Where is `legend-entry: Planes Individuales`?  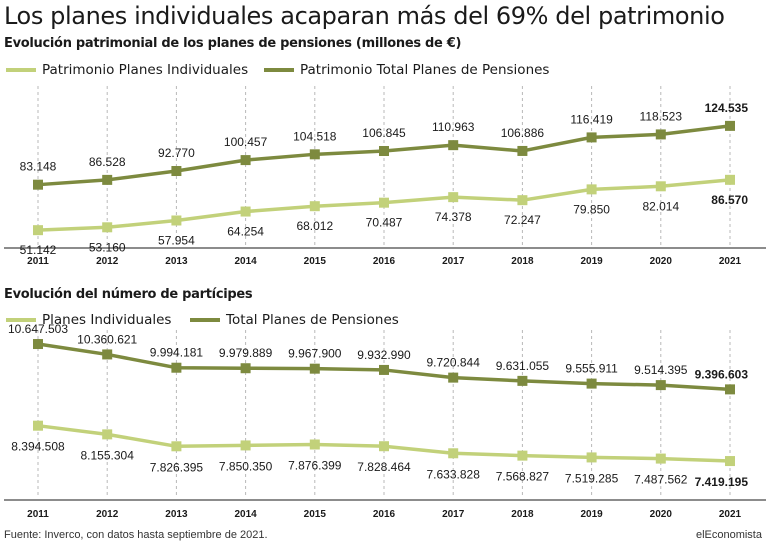 legend-entry: Planes Individuales is located at coordinates (106, 320).